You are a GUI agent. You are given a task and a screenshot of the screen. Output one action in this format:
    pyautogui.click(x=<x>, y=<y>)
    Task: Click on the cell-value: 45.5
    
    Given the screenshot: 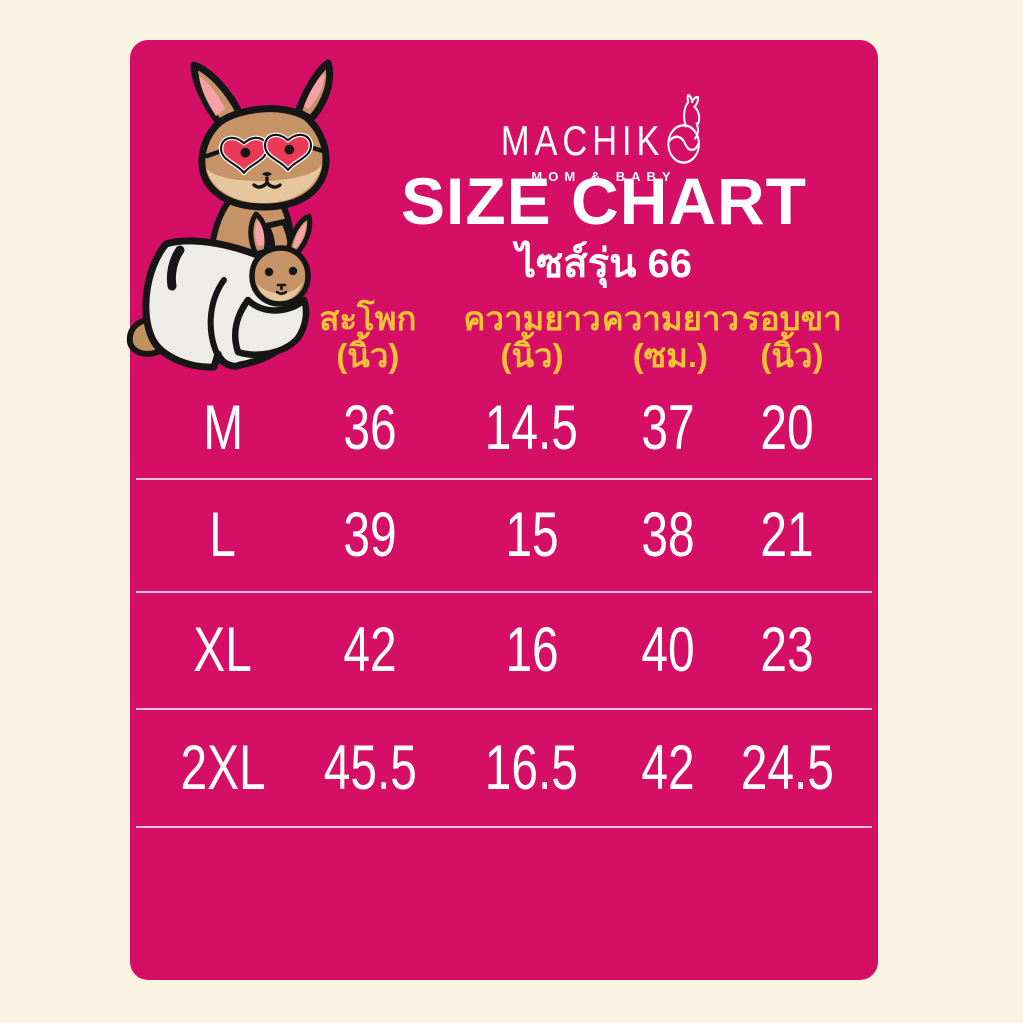 What is the action you would take?
    pyautogui.click(x=370, y=767)
    